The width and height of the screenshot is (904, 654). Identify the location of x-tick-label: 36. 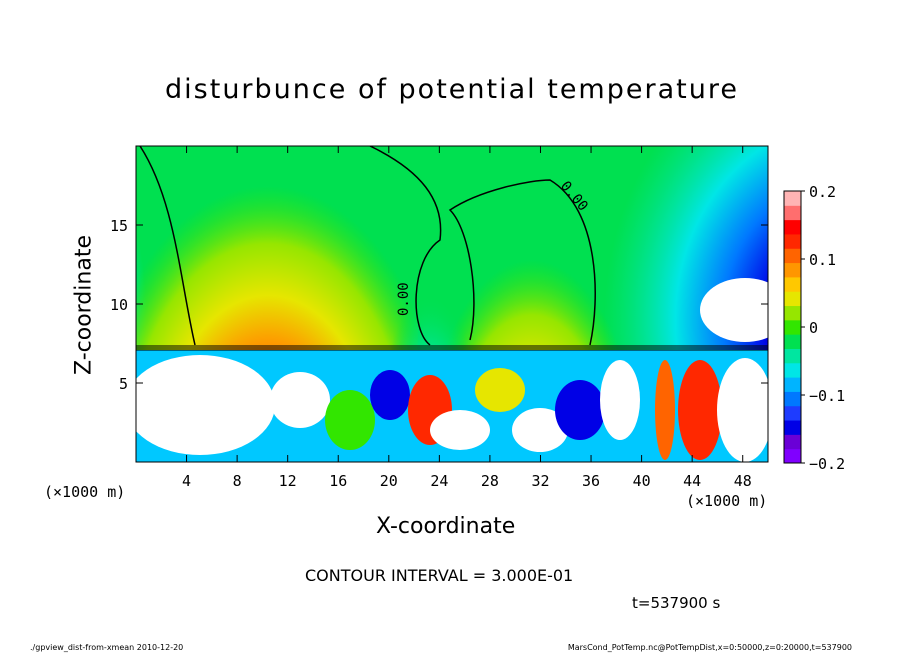
(591, 481).